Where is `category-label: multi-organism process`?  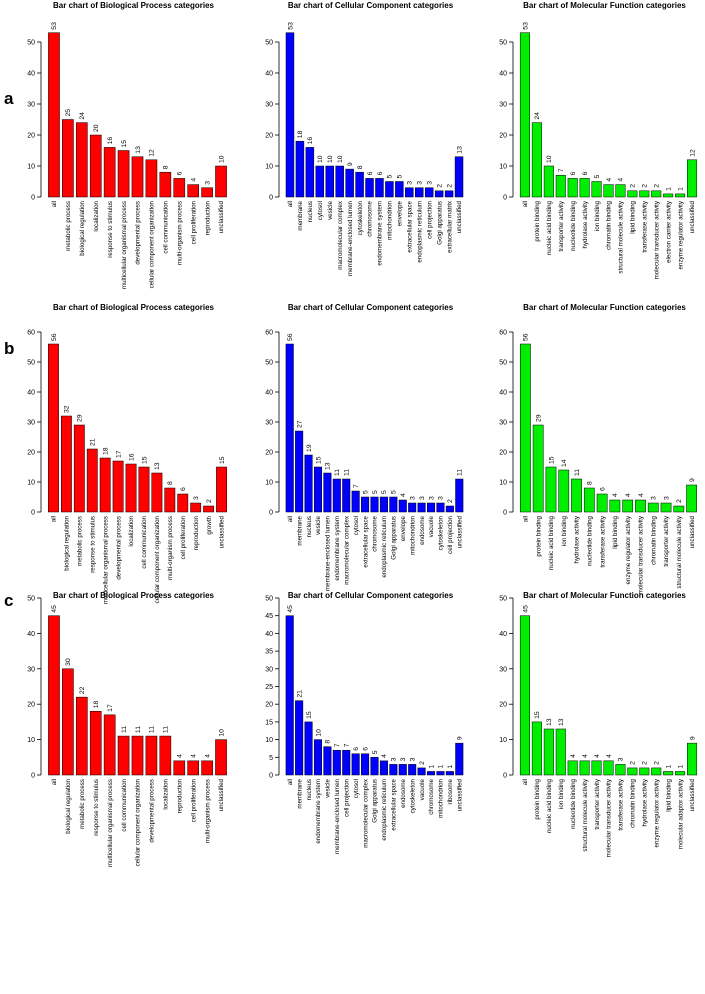 category-label: multi-organism process is located at coordinates (170, 548).